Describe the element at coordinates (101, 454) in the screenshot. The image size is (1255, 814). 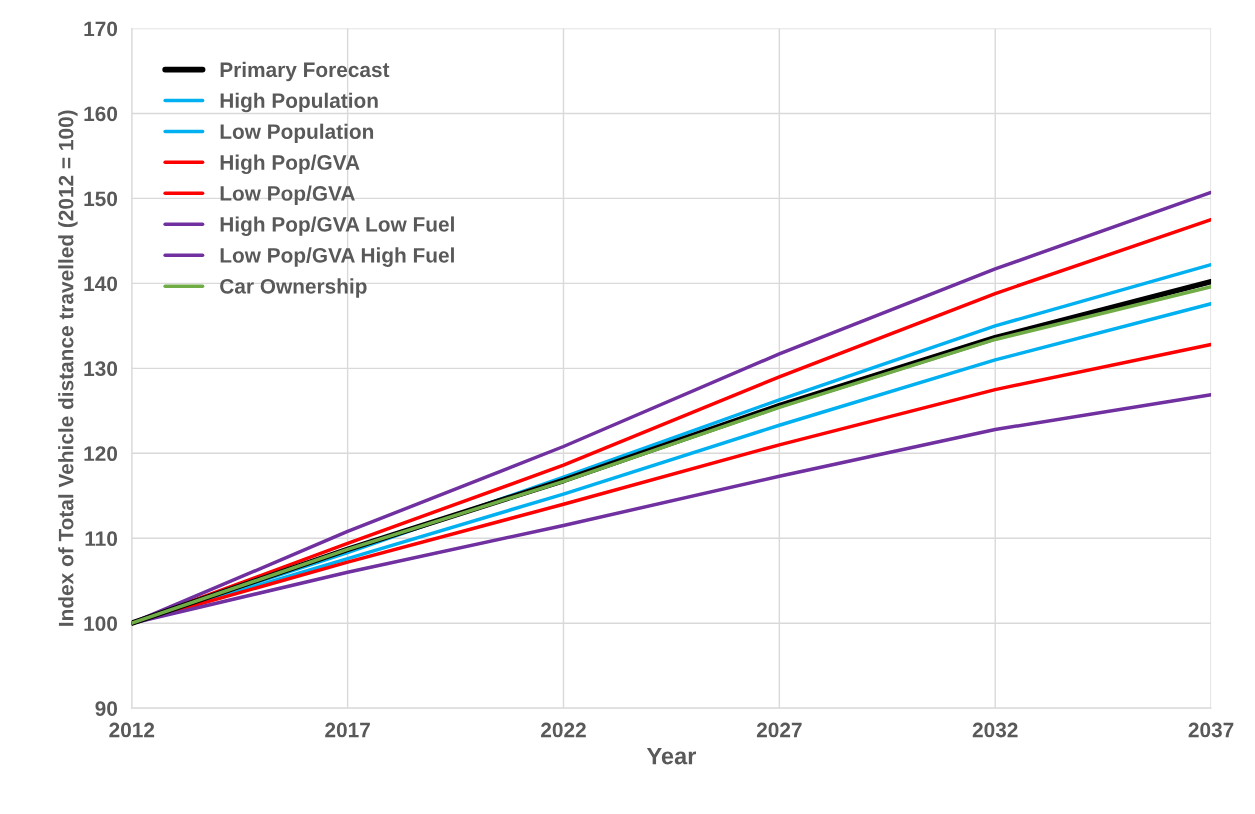
I see `y-tick-label: 120` at that location.